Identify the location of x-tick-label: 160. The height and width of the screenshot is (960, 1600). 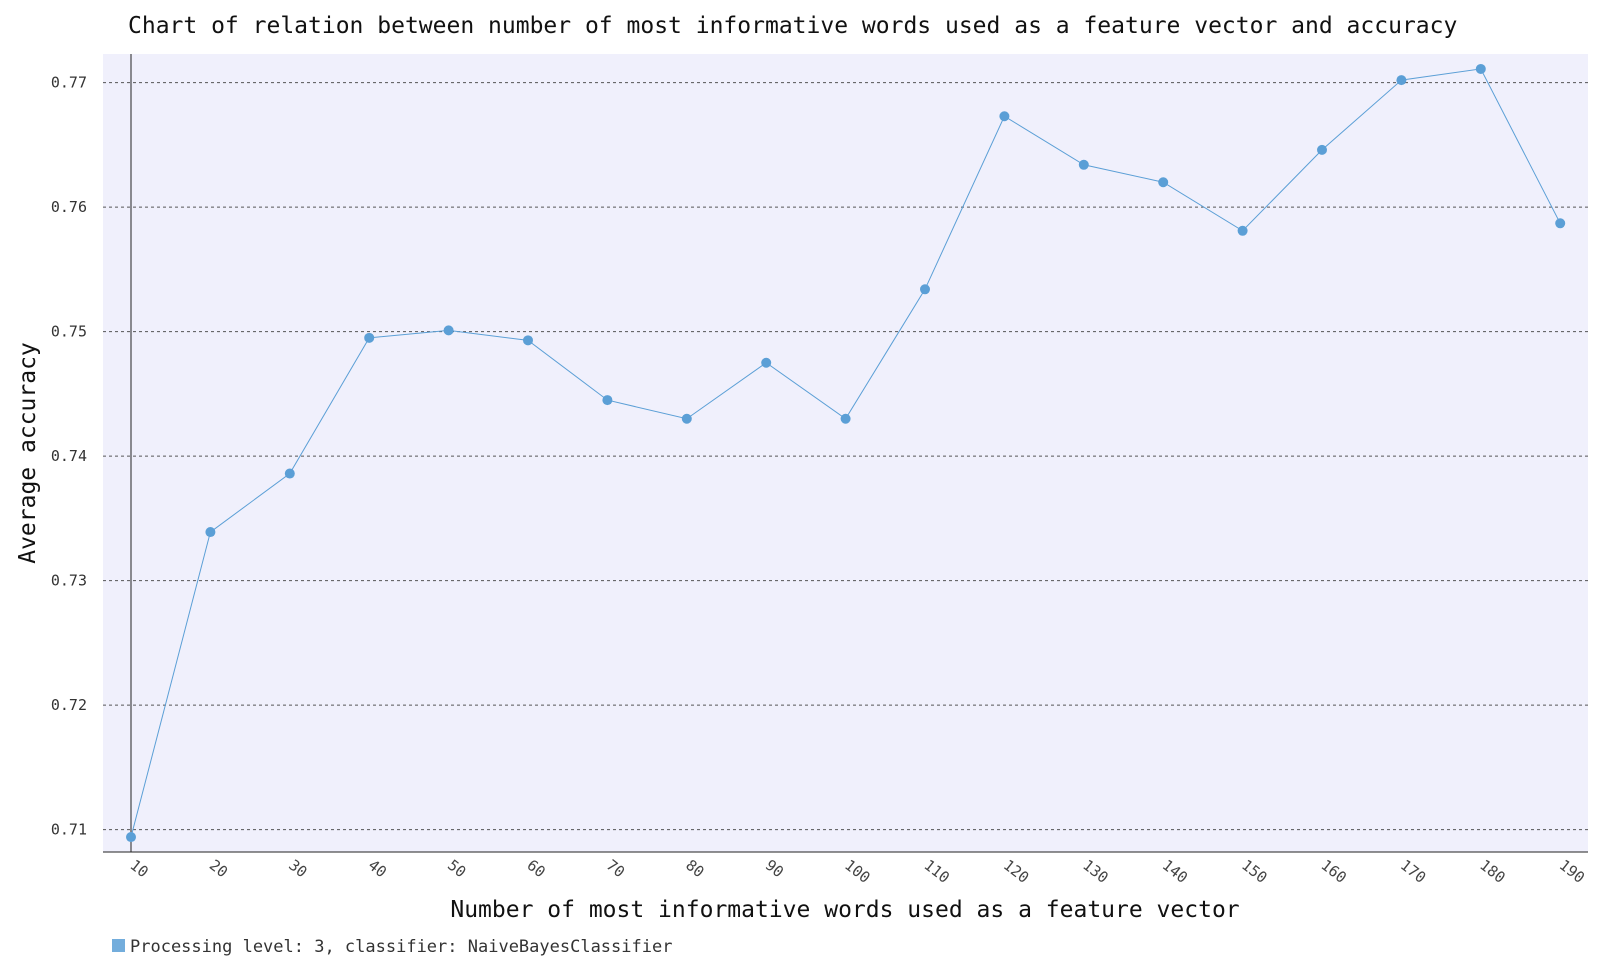
(1334, 871).